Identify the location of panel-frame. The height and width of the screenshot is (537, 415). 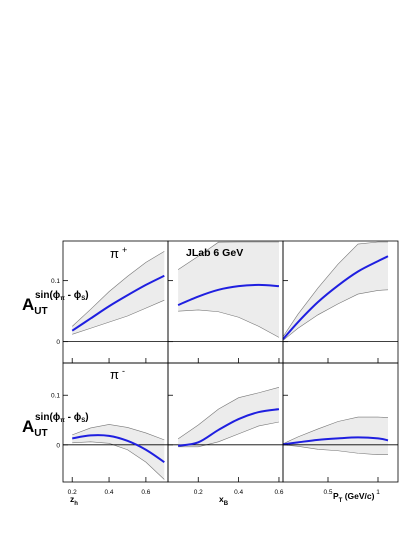
(340, 422).